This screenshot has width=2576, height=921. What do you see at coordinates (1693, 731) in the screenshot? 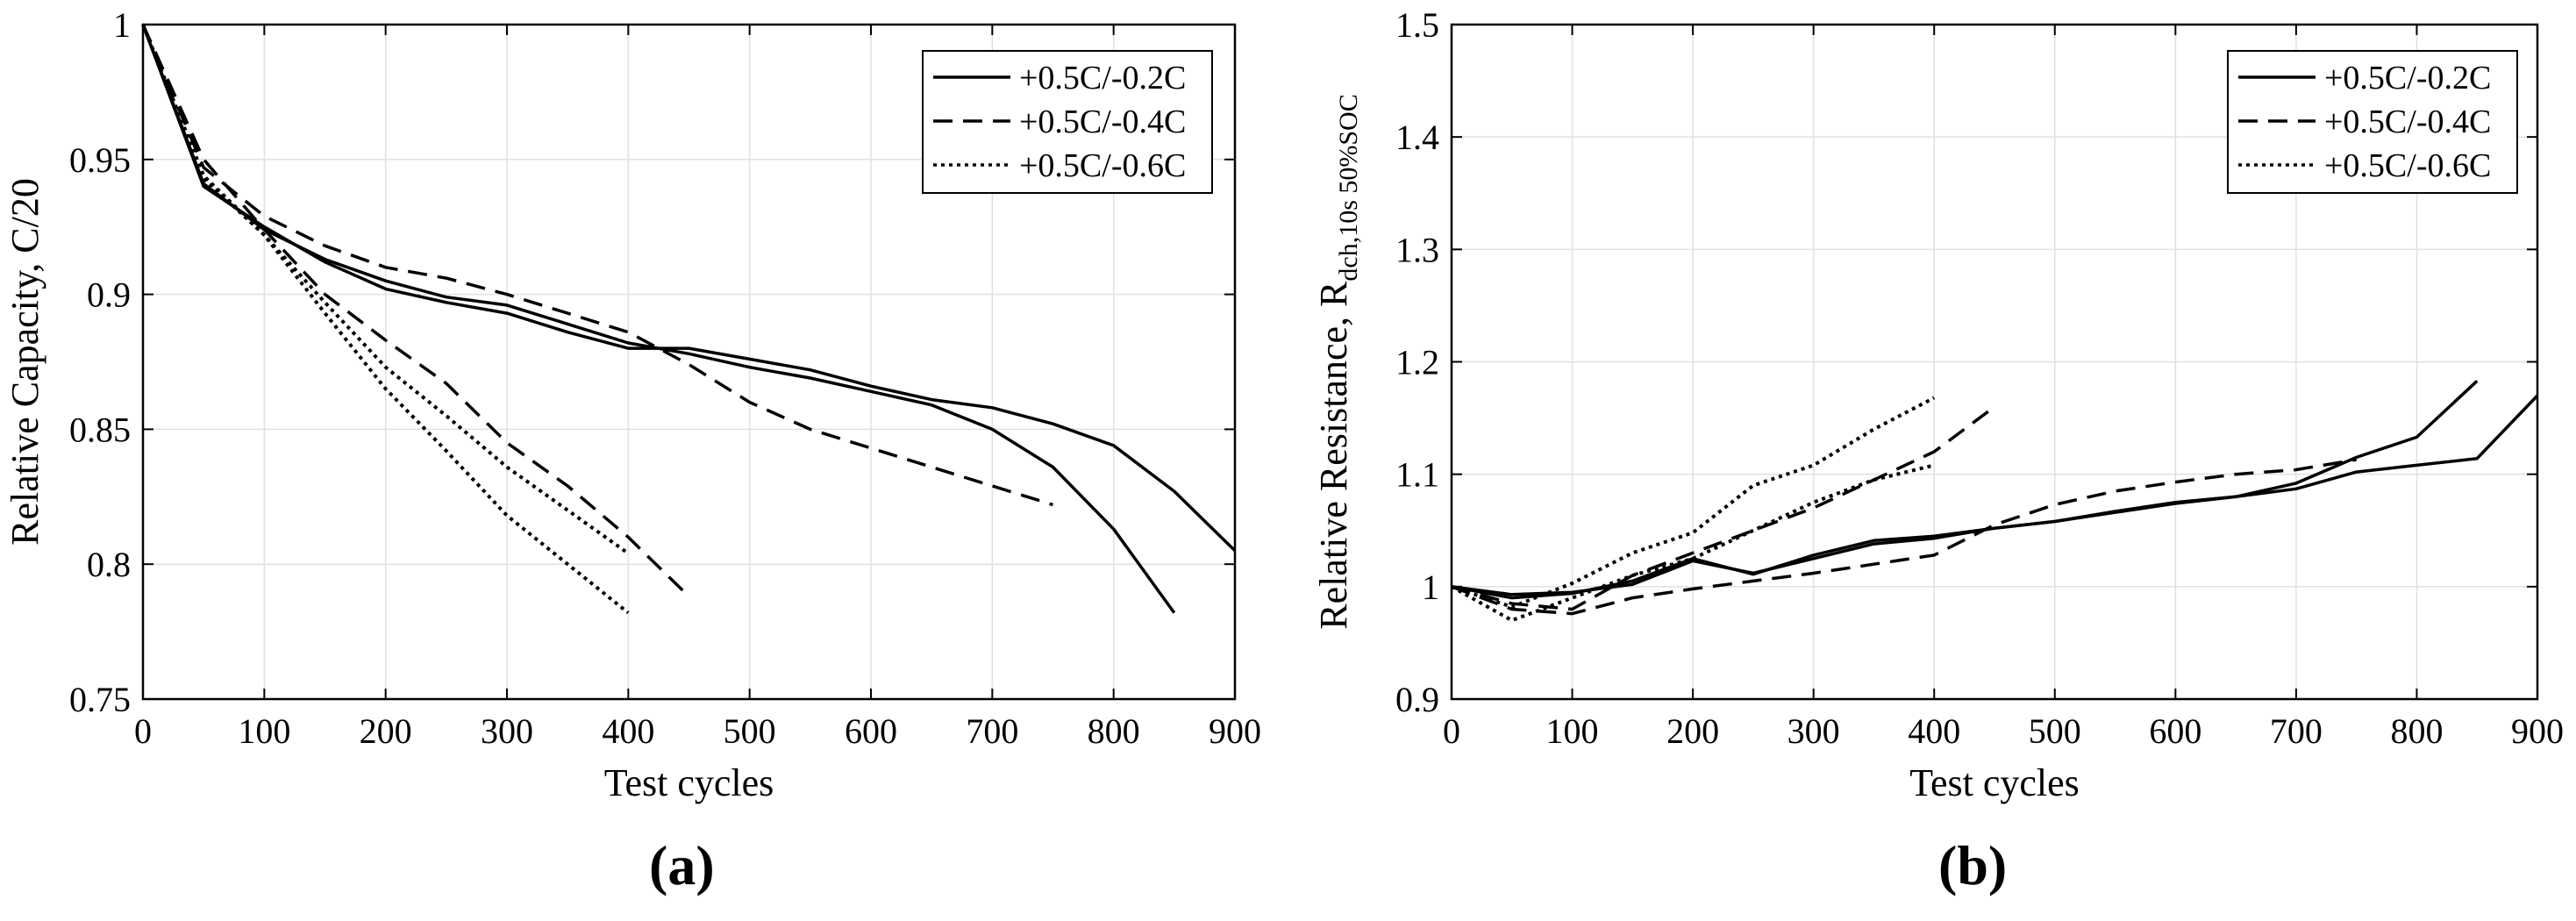
I see `panel-b-xtick-label: 200` at bounding box center [1693, 731].